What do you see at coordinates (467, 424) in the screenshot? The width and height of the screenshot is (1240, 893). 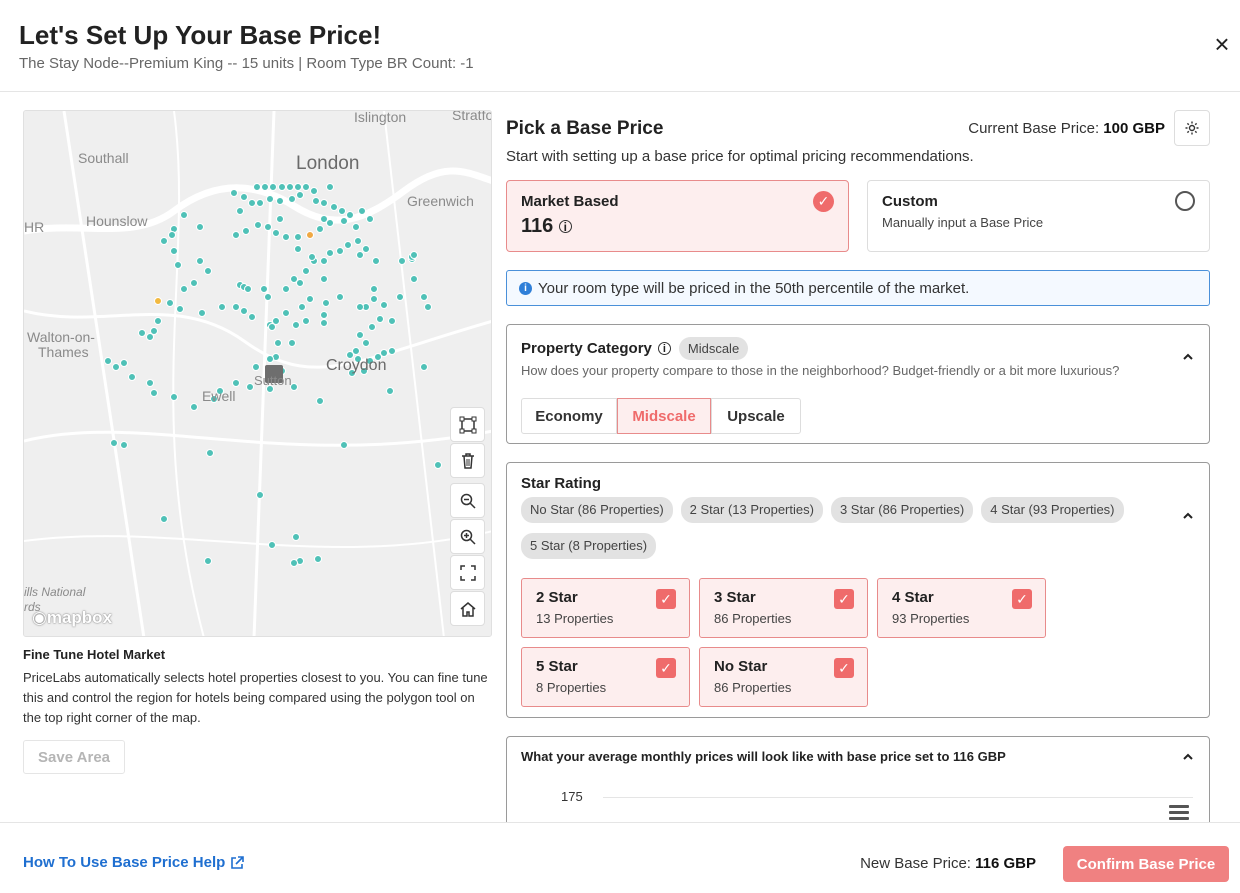 I see `polygon-draw-icon` at bounding box center [467, 424].